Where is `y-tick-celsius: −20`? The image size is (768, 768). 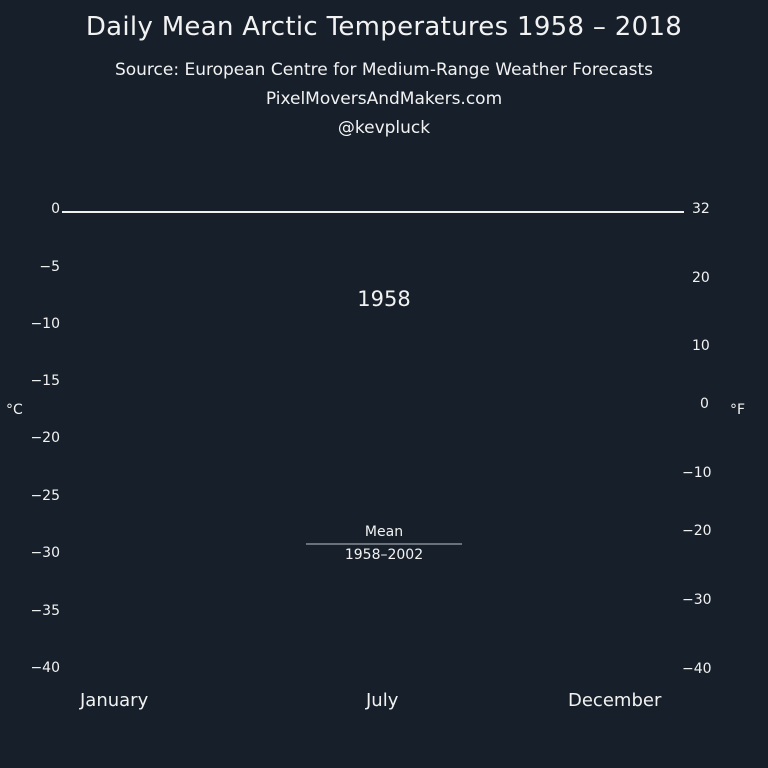
y-tick-celsius: −20 is located at coordinates (45, 438).